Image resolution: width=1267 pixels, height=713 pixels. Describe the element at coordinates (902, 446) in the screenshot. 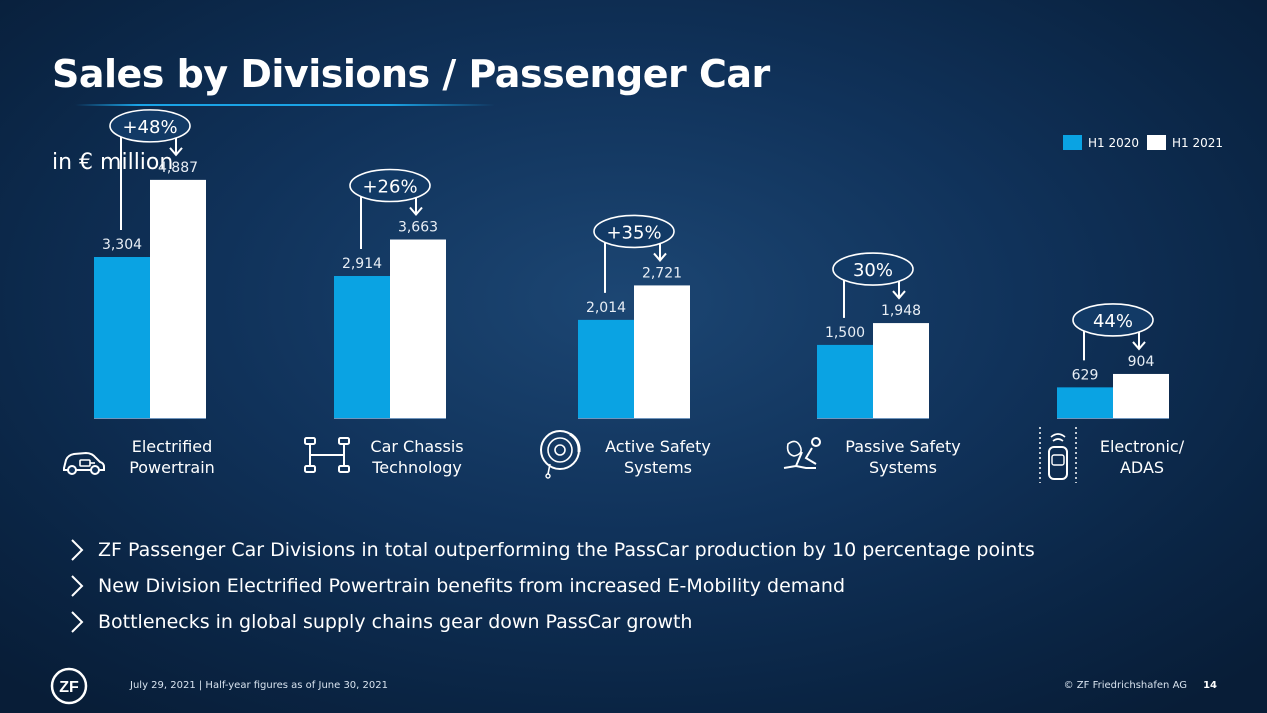

I see `category-label: Passive Safety` at that location.